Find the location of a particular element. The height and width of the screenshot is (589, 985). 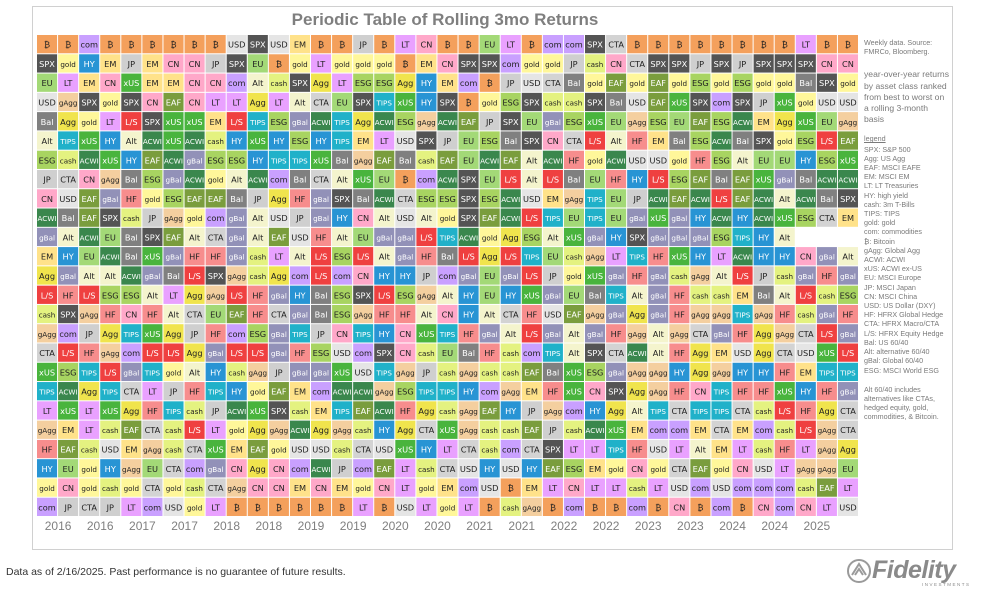

cell-label: xUS is located at coordinates (405, 450).